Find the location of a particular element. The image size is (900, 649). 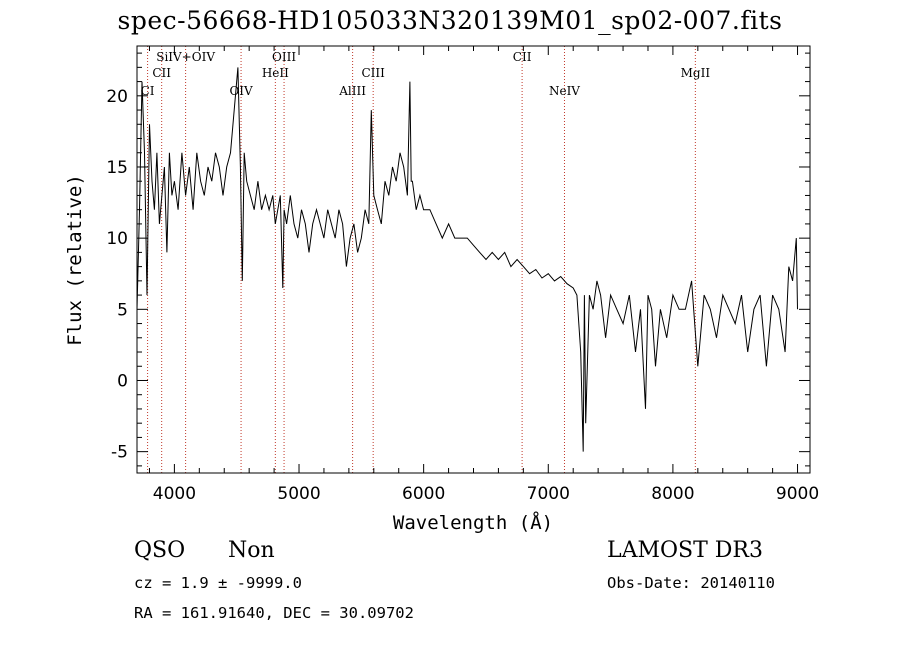

emission-line-label: HeII is located at coordinates (275, 73).